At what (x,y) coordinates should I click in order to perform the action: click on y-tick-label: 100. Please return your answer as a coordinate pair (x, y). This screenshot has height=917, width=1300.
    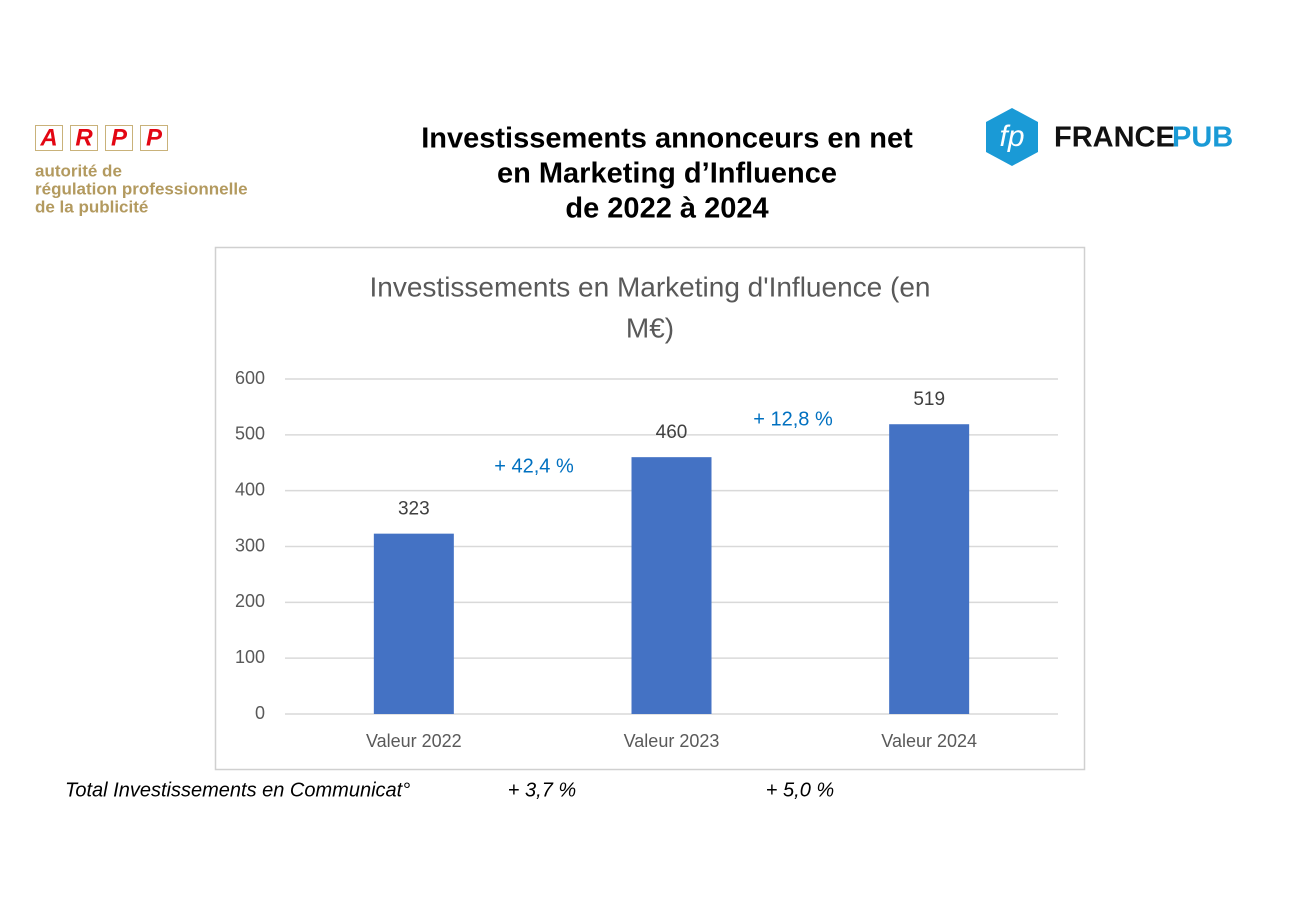
    Looking at the image, I should click on (250, 657).